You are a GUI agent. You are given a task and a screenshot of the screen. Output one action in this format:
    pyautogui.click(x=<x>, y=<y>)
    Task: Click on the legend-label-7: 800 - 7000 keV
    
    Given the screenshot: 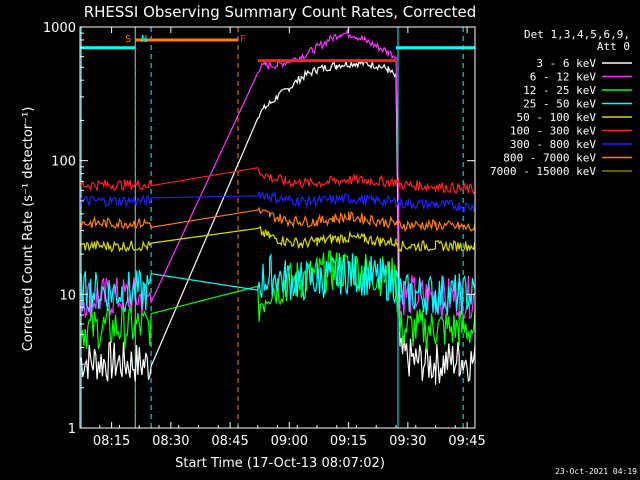 What is the action you would take?
    pyautogui.click(x=549, y=158)
    